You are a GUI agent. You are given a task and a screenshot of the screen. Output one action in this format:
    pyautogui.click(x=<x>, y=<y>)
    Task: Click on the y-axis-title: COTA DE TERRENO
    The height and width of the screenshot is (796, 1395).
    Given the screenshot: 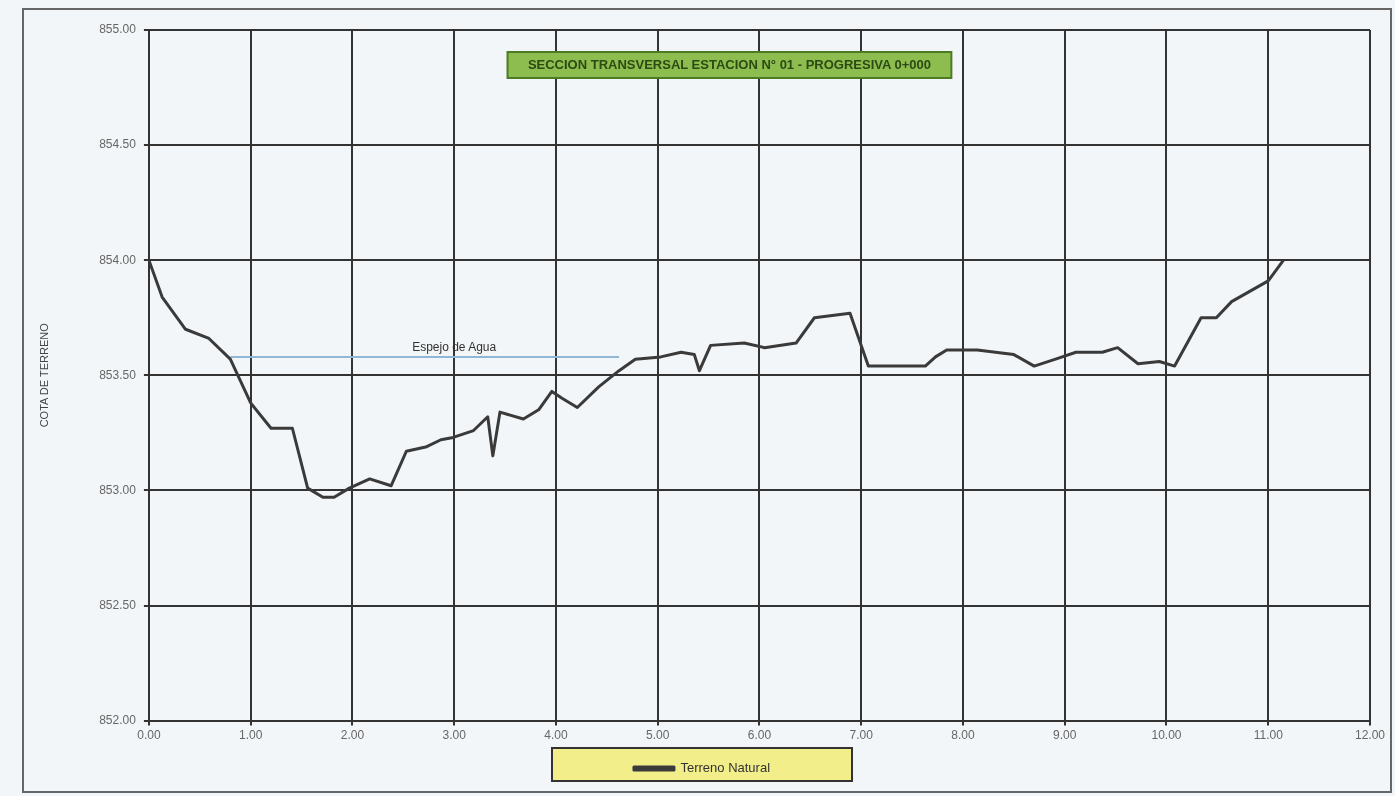 What is the action you would take?
    pyautogui.click(x=43, y=375)
    